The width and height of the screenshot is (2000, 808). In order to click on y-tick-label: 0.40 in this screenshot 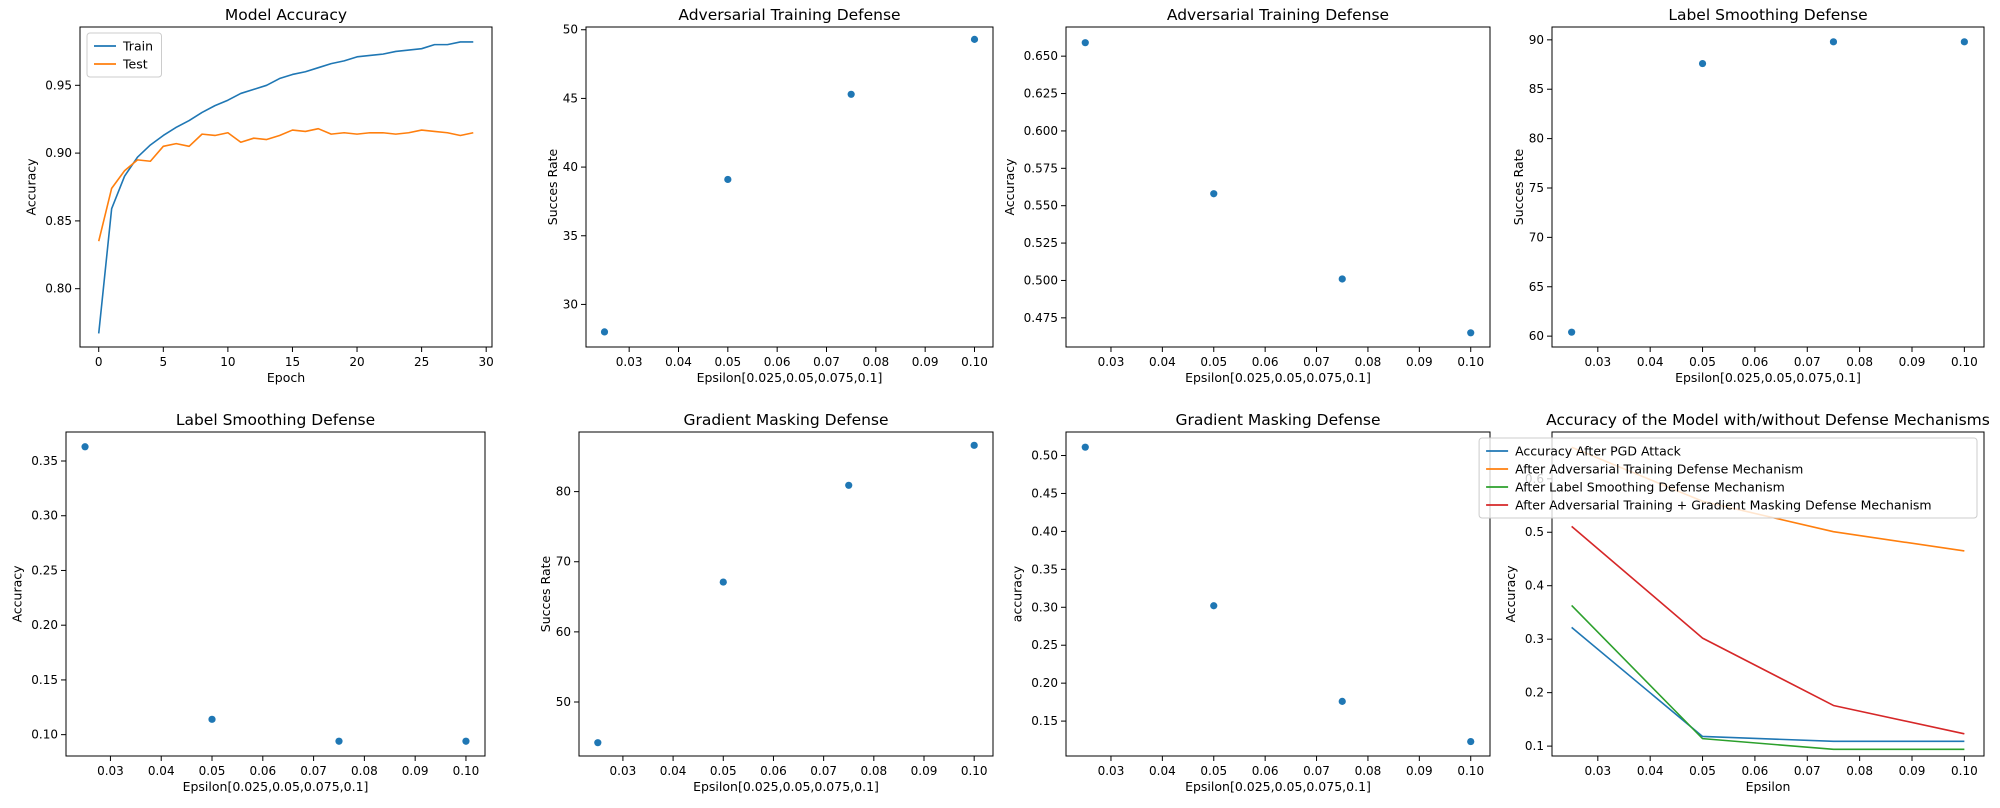, I will do `click(1044, 531)`.